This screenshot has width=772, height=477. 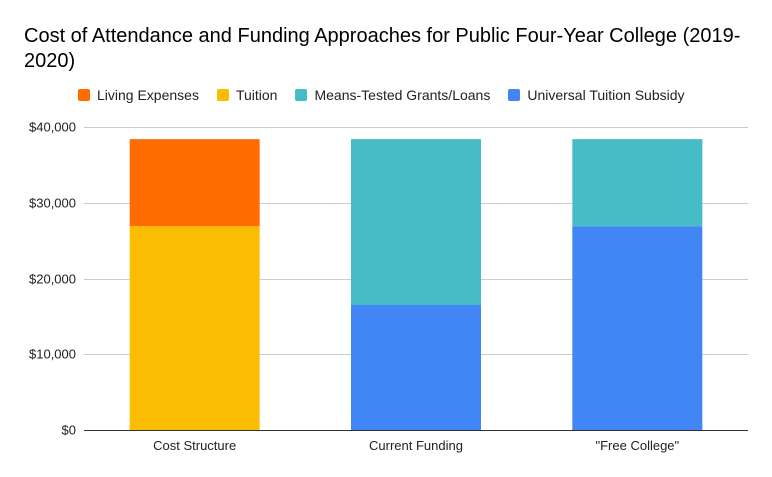 I want to click on x-tick-label: "Free College", so click(x=638, y=445).